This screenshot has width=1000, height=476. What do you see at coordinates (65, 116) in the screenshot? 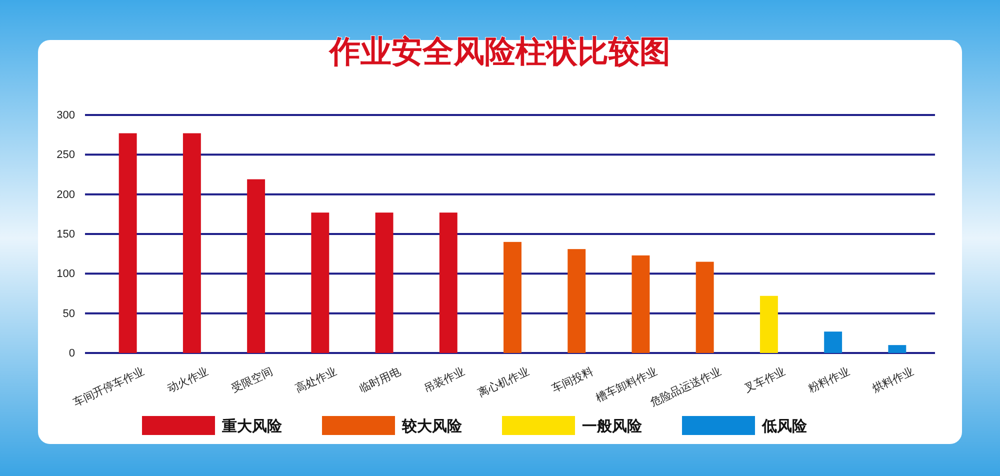
I see `y-tick-label: 300` at bounding box center [65, 116].